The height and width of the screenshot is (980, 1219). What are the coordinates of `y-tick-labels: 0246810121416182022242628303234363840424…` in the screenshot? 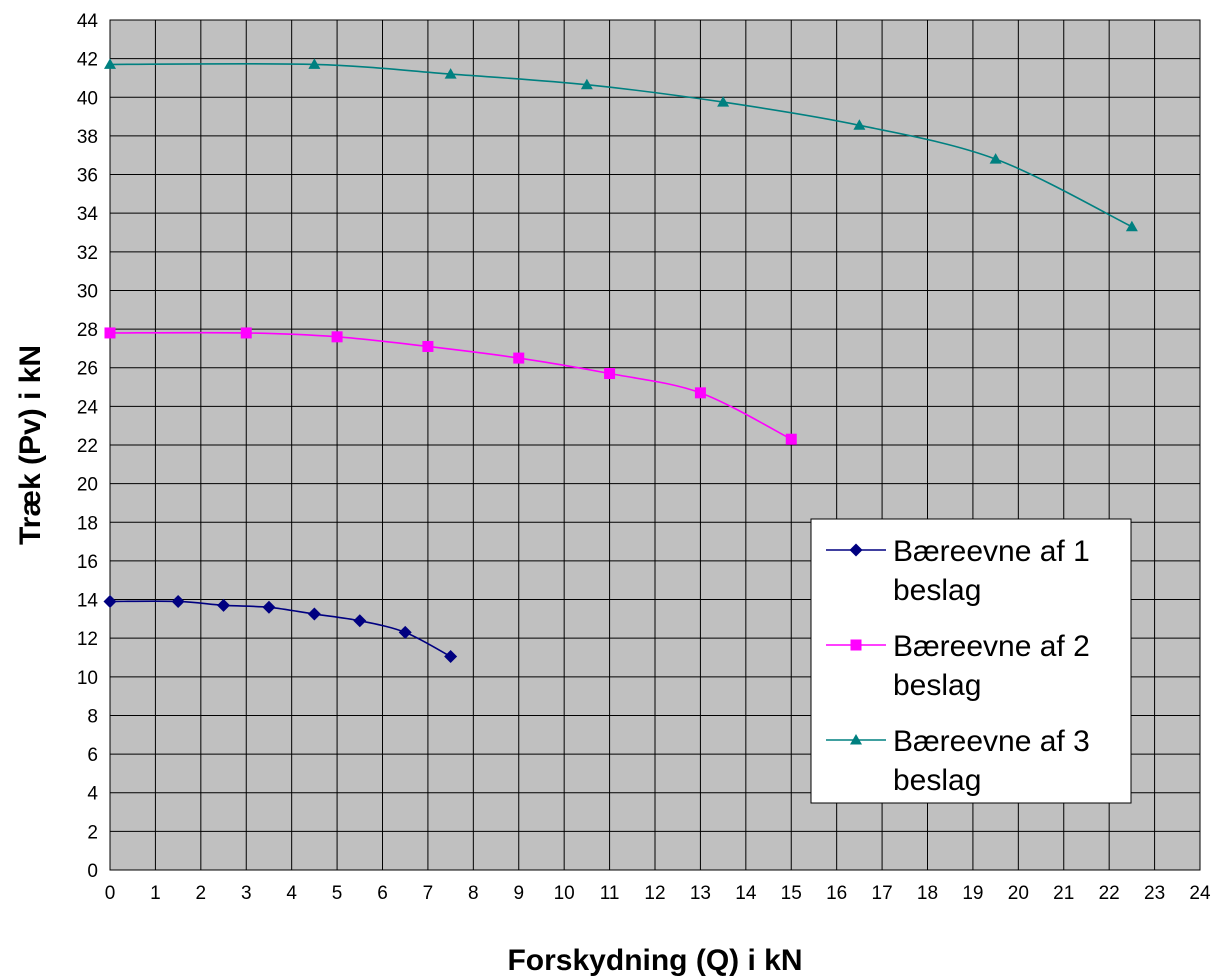 It's located at (88, 446).